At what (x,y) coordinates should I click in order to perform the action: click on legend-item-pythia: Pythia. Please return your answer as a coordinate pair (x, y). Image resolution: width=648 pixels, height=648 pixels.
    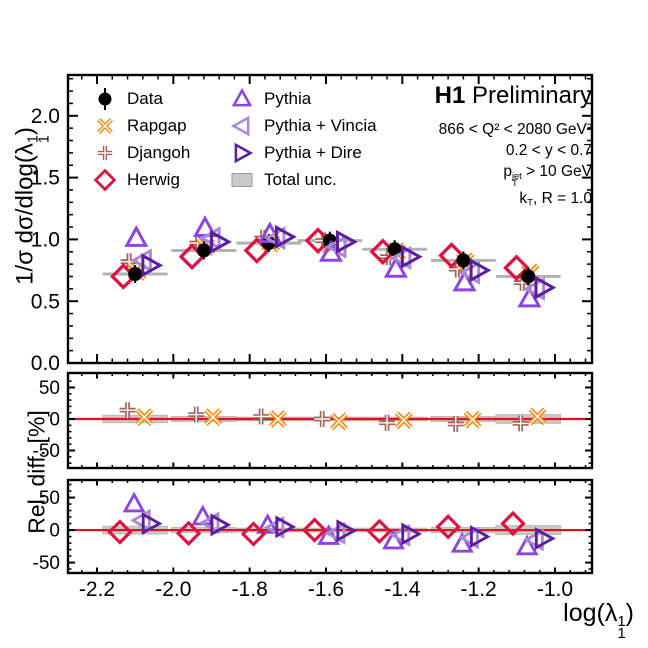
    Looking at the image, I should click on (302, 98).